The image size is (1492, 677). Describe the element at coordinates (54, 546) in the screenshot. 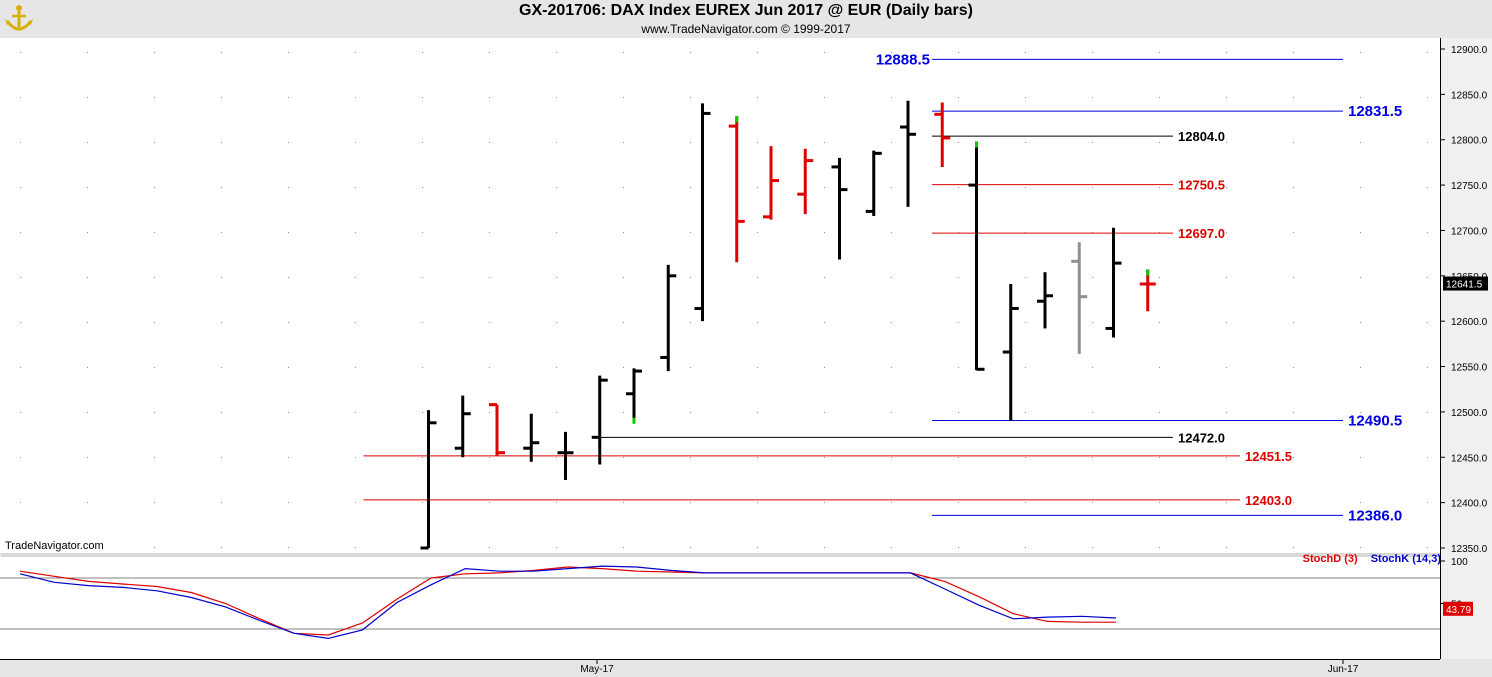

I see `watermark: TradeNavigator.com` at that location.